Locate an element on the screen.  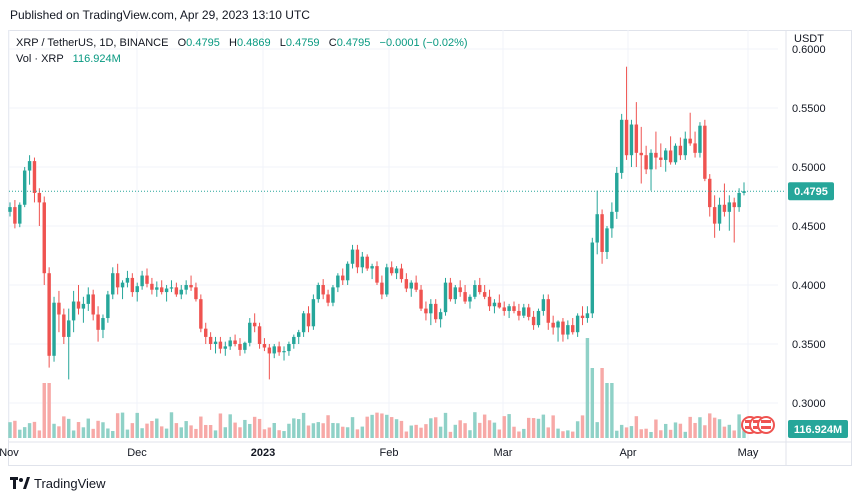
price-tick-label: 0.6000 is located at coordinates (809, 50).